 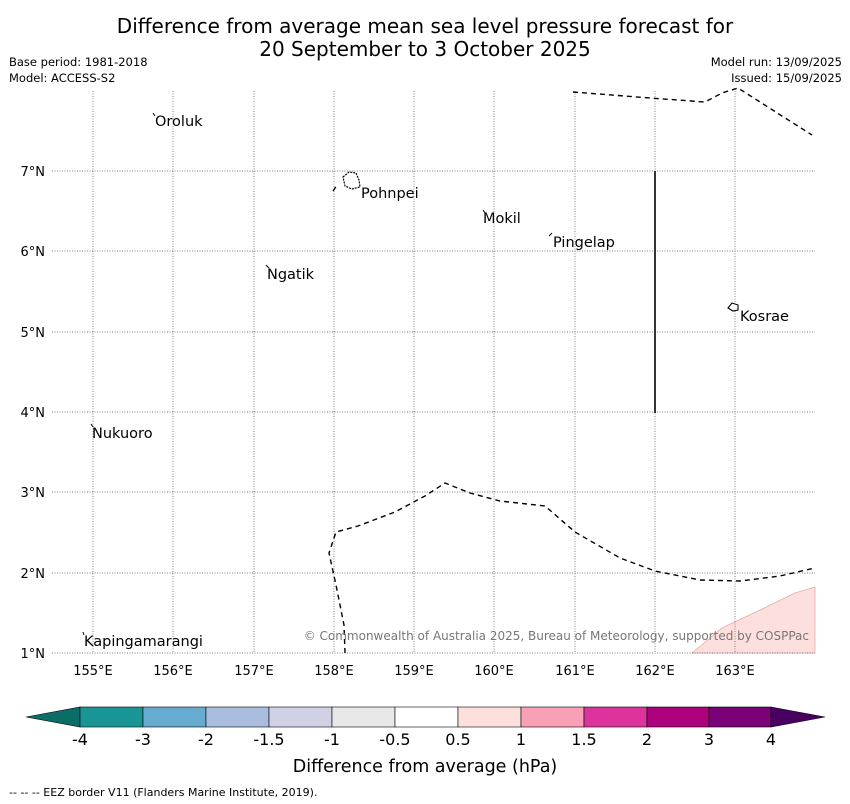 What do you see at coordinates (776, 62) in the screenshot?
I see `model-run: Model run: 13/09/2025` at bounding box center [776, 62].